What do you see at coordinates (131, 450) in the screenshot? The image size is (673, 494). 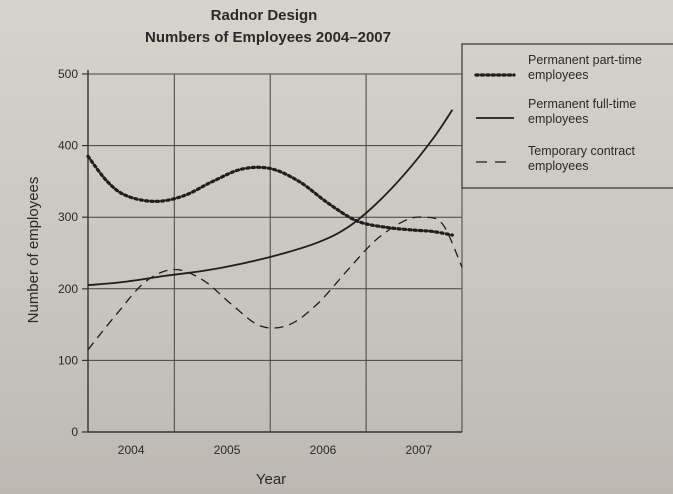 I see `x-tick-label: 2004` at bounding box center [131, 450].